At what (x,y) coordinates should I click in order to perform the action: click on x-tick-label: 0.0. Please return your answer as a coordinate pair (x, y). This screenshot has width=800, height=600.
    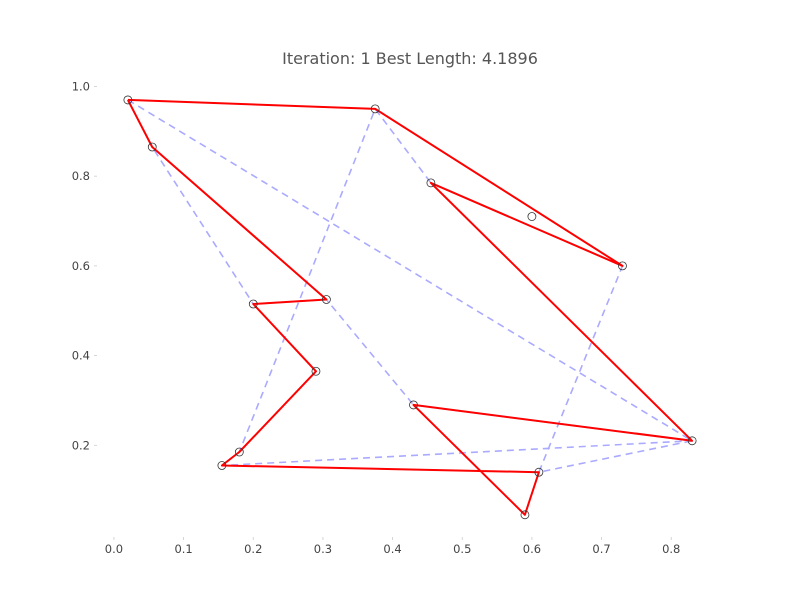
    Looking at the image, I should click on (114, 549).